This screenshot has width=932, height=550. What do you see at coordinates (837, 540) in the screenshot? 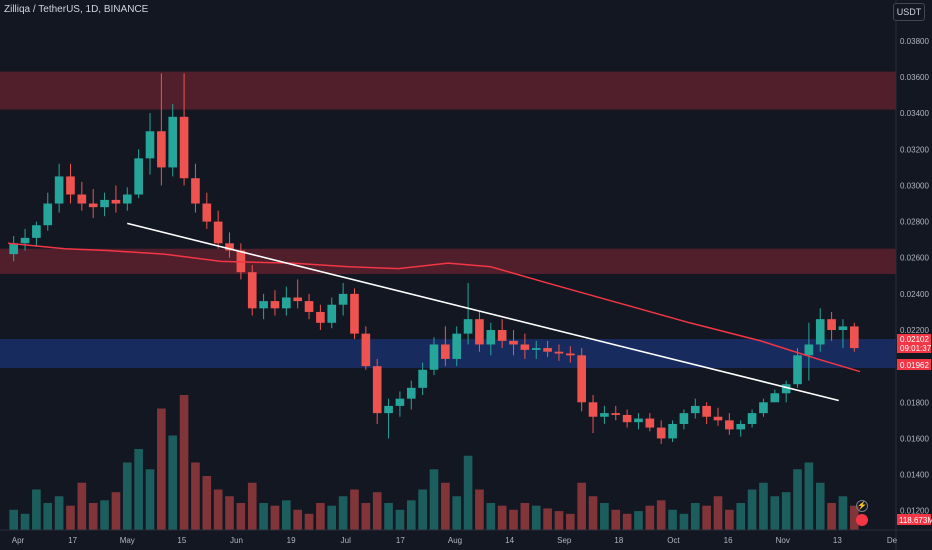
I see `time-tick-label: 13` at bounding box center [837, 540].